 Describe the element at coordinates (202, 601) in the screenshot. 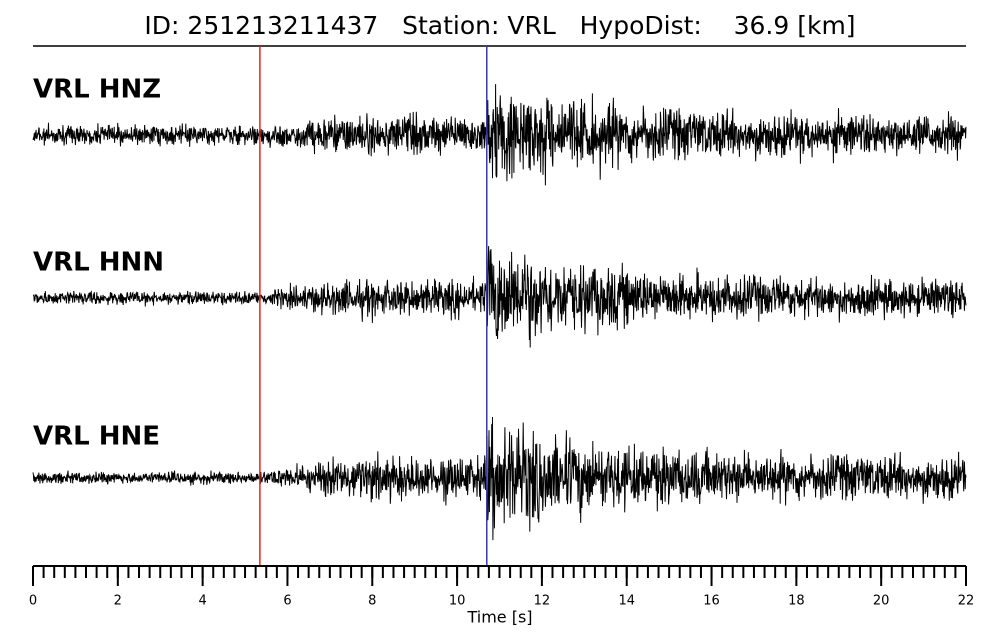

I see `x-tick-label: 4` at that location.